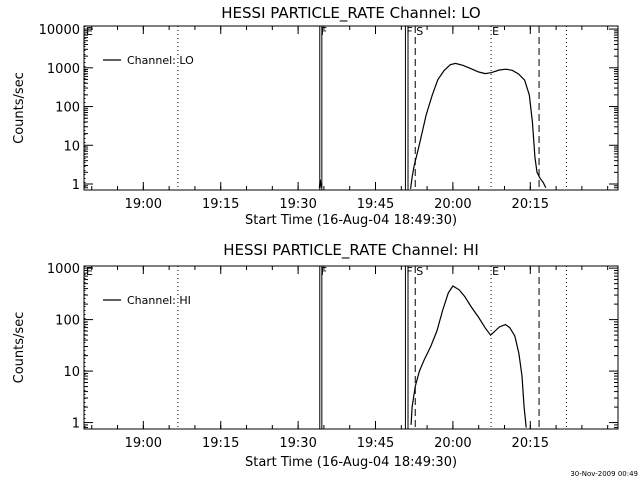  What do you see at coordinates (59, 30) in the screenshot?
I see `y-tick-label: 10000` at bounding box center [59, 30].